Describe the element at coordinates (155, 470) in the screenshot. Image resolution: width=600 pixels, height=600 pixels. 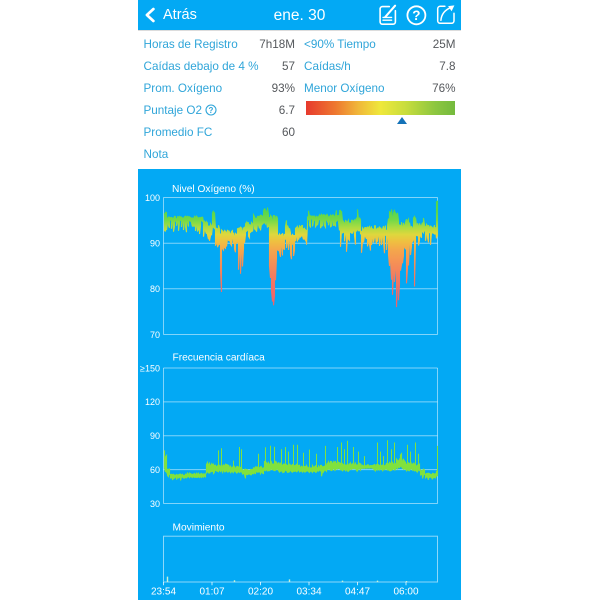
I see `svg-text: 60` at that location.